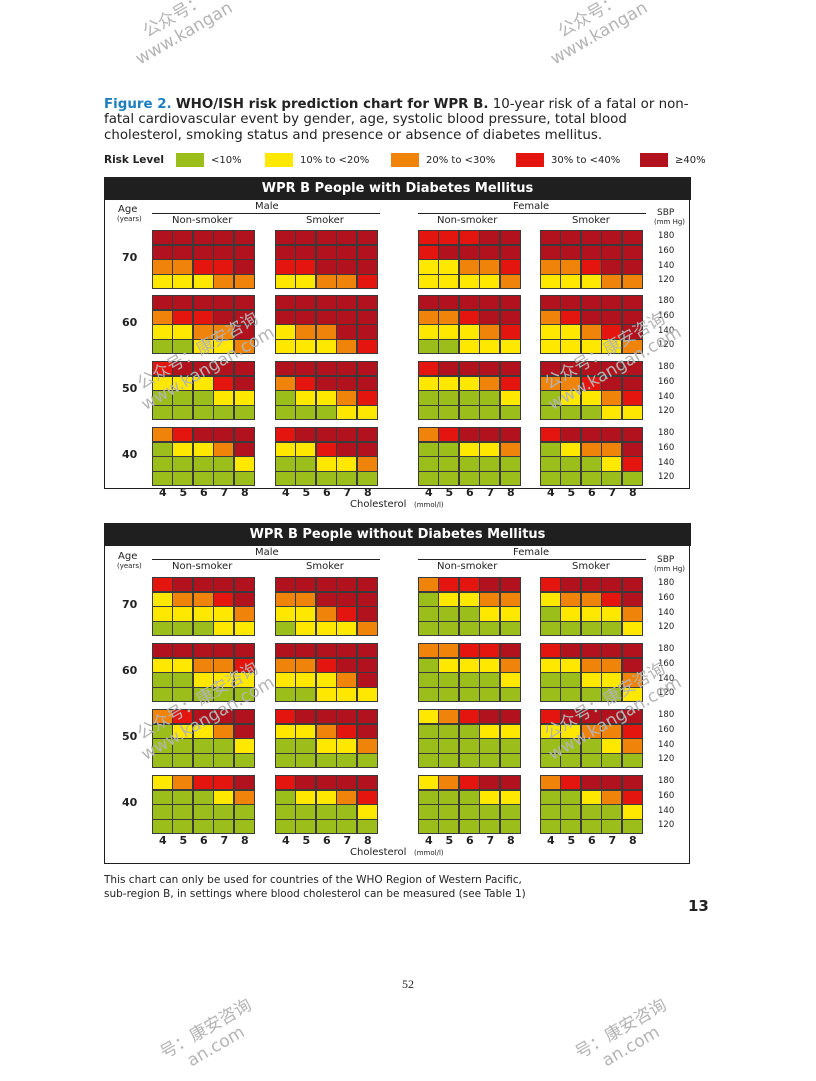 This screenshot has width=816, height=1081. I want to click on watermark-text: 公众号： www.kangan, so click(184, 35).